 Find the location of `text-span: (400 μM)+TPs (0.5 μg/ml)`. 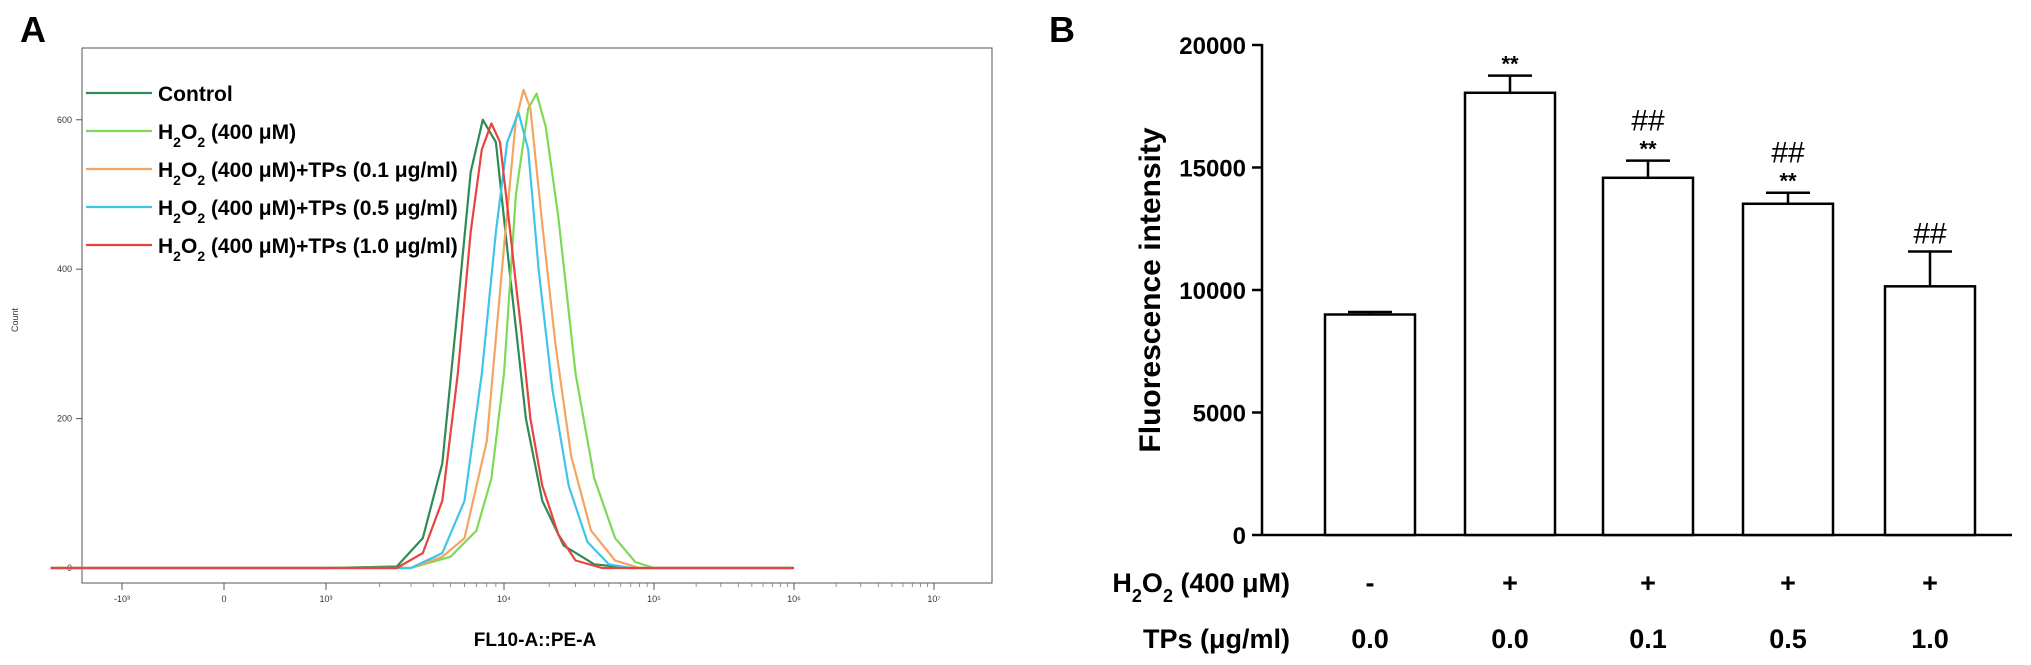

text-span: (400 μM)+TPs (0.5 μg/ml) is located at coordinates (331, 208).